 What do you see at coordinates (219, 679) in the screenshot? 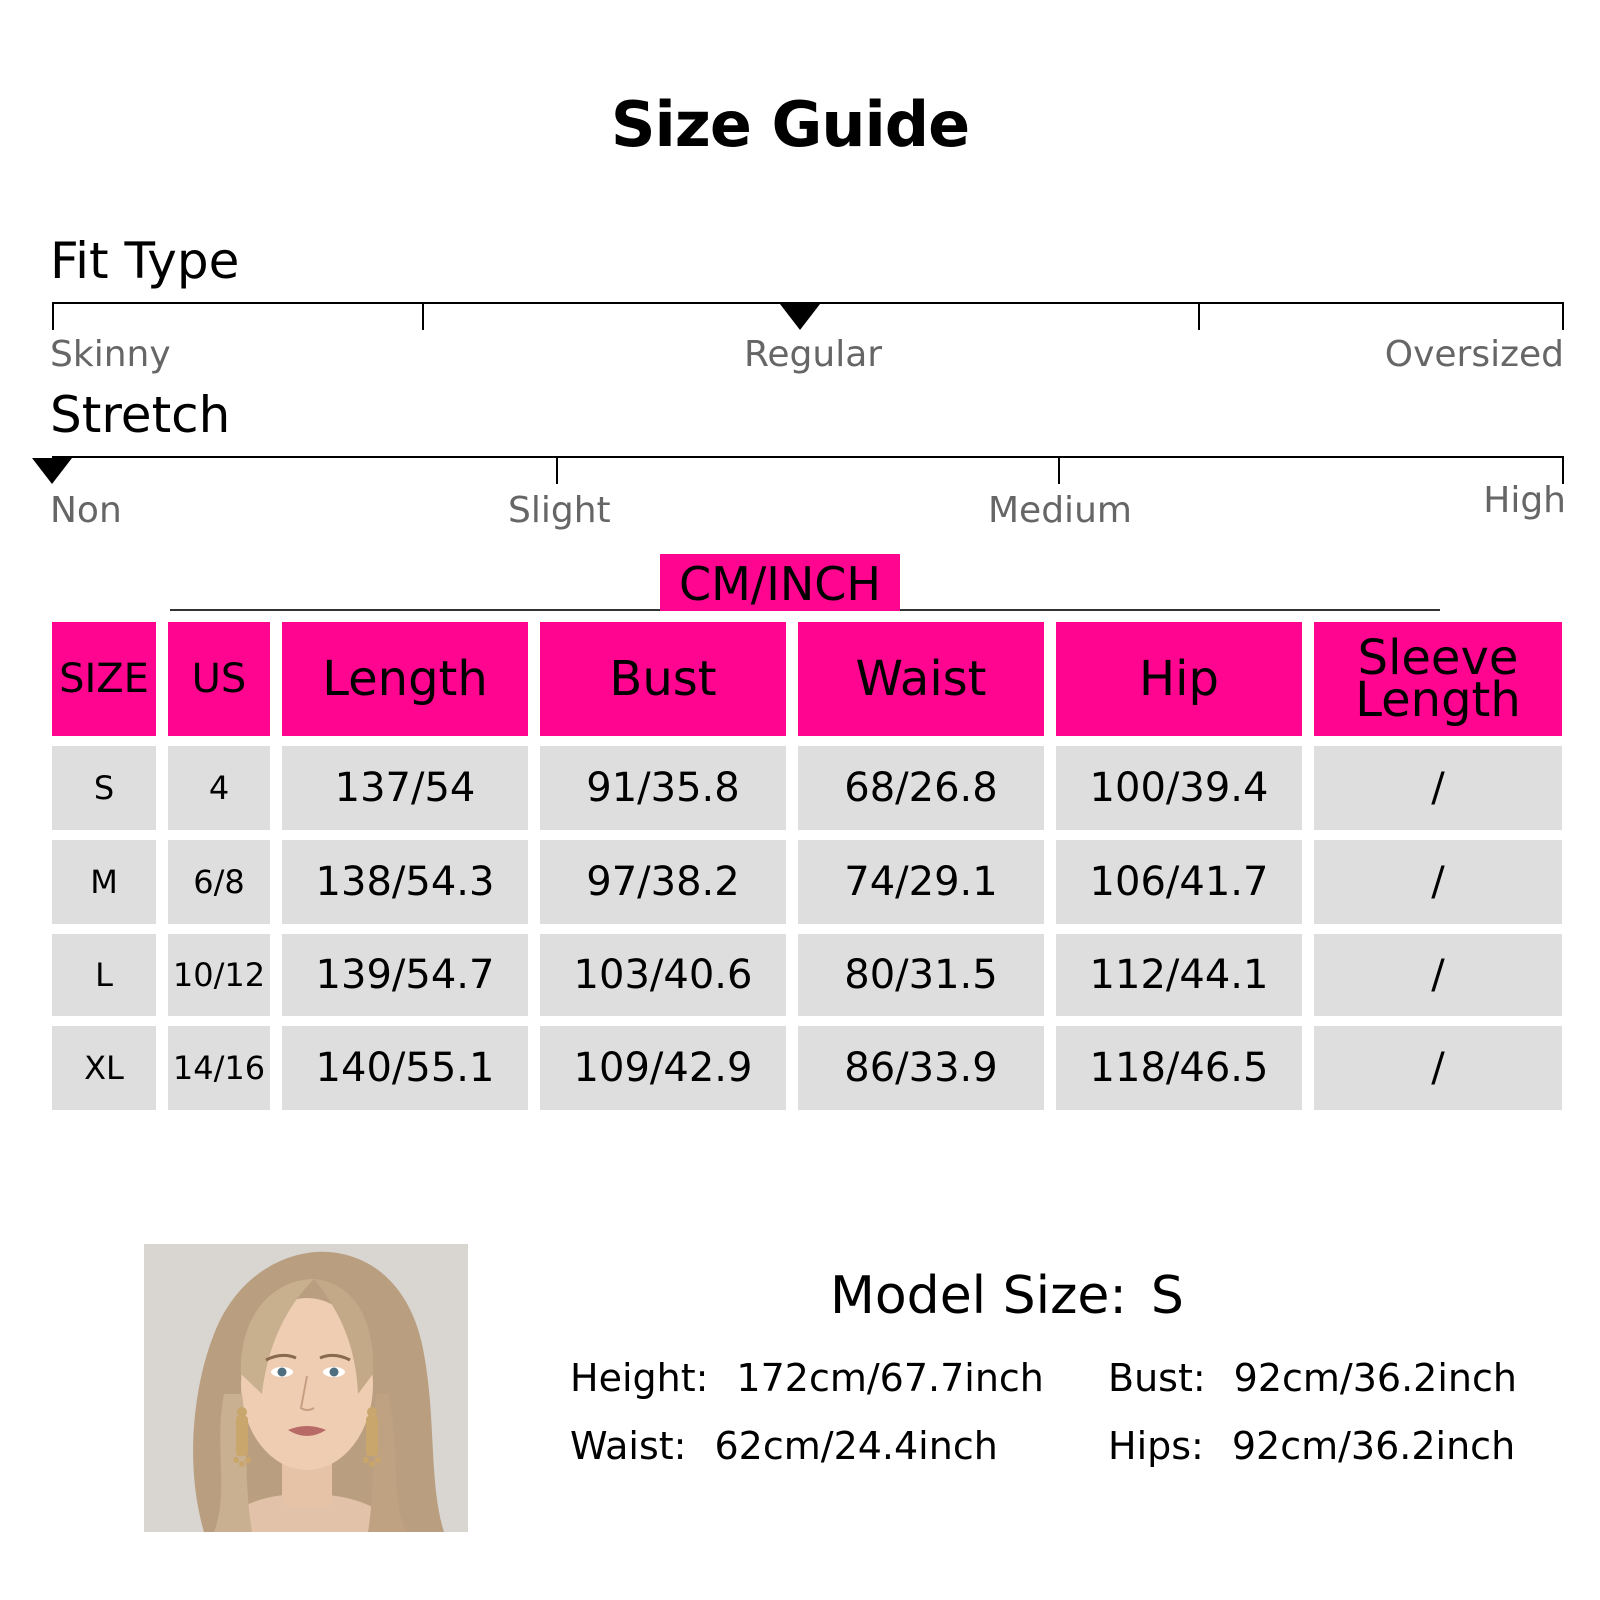
I see `header-us: US` at bounding box center [219, 679].